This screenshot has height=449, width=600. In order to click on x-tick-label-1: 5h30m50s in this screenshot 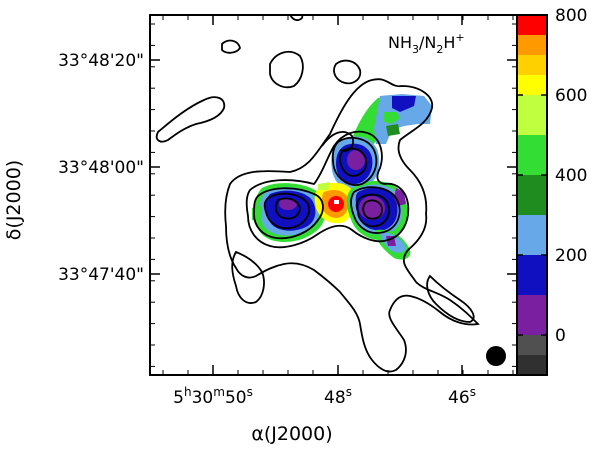, I will do `click(213, 396)`.